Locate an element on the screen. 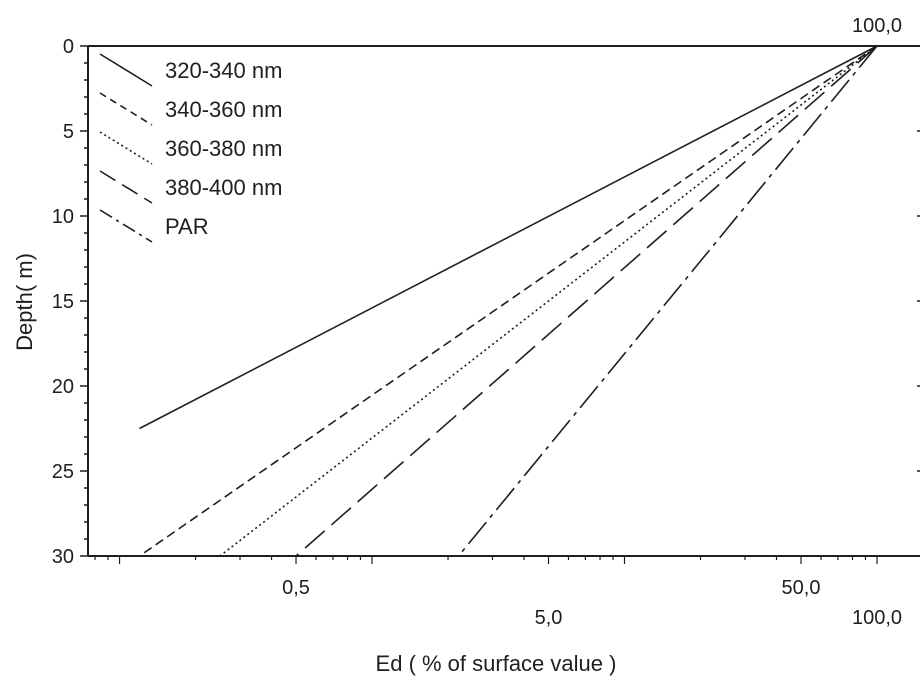 The image size is (920, 681). legend-label: 360-380 nm is located at coordinates (223, 148).